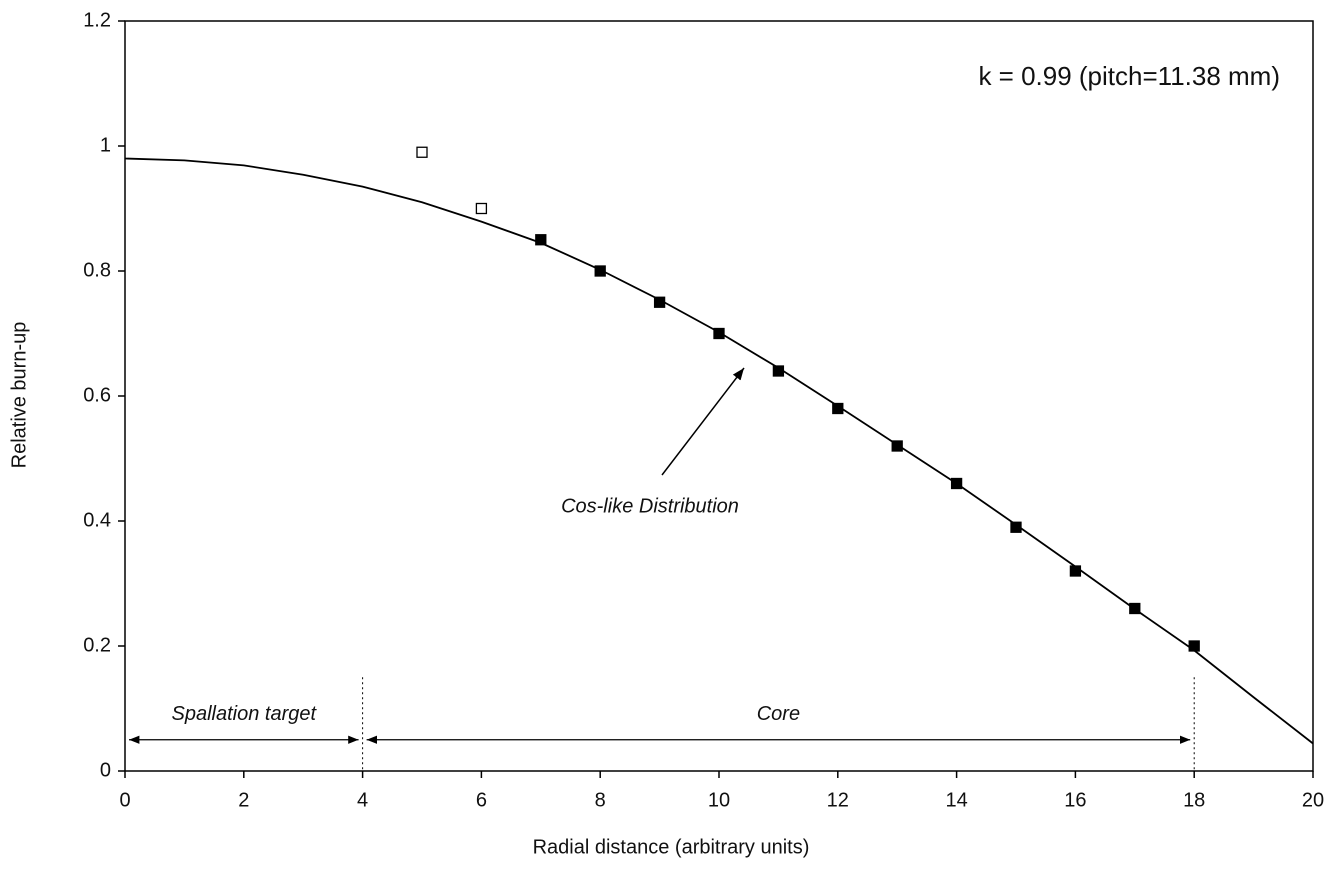 This screenshot has width=1340, height=889. I want to click on x-tick-label: 6, so click(481, 800).